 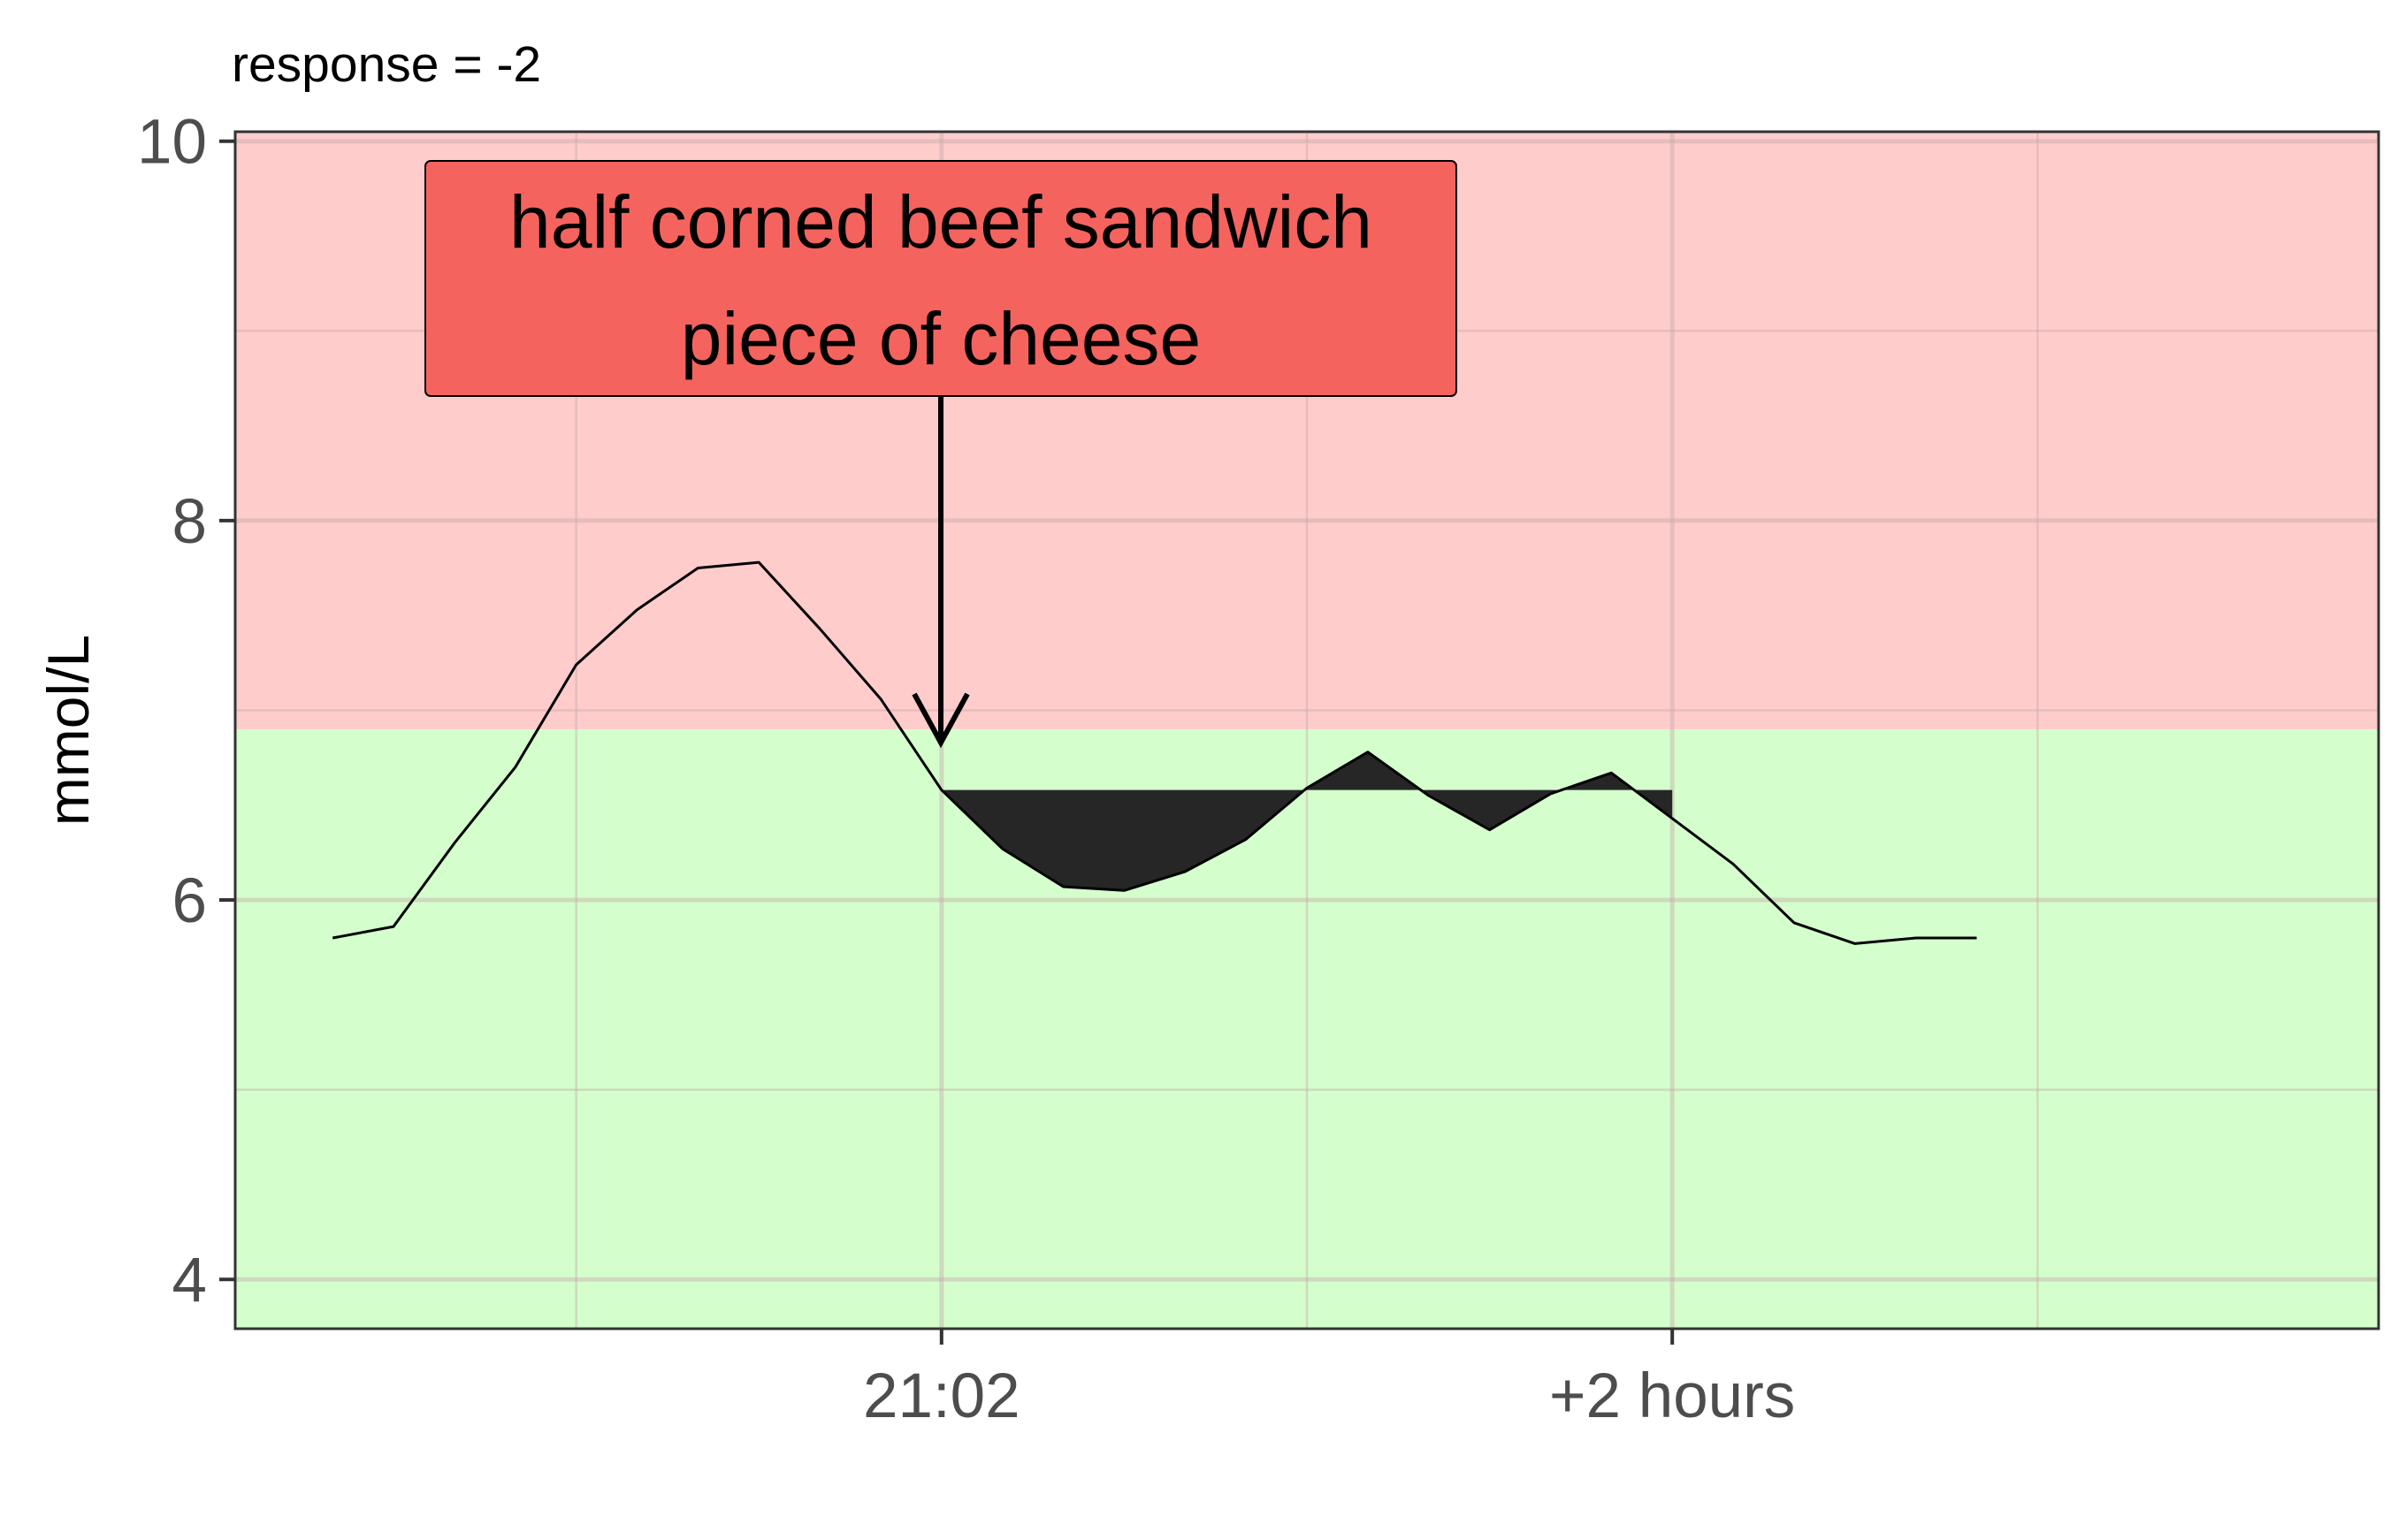 What do you see at coordinates (190, 1281) in the screenshot?
I see `y-tick-label: 4` at bounding box center [190, 1281].